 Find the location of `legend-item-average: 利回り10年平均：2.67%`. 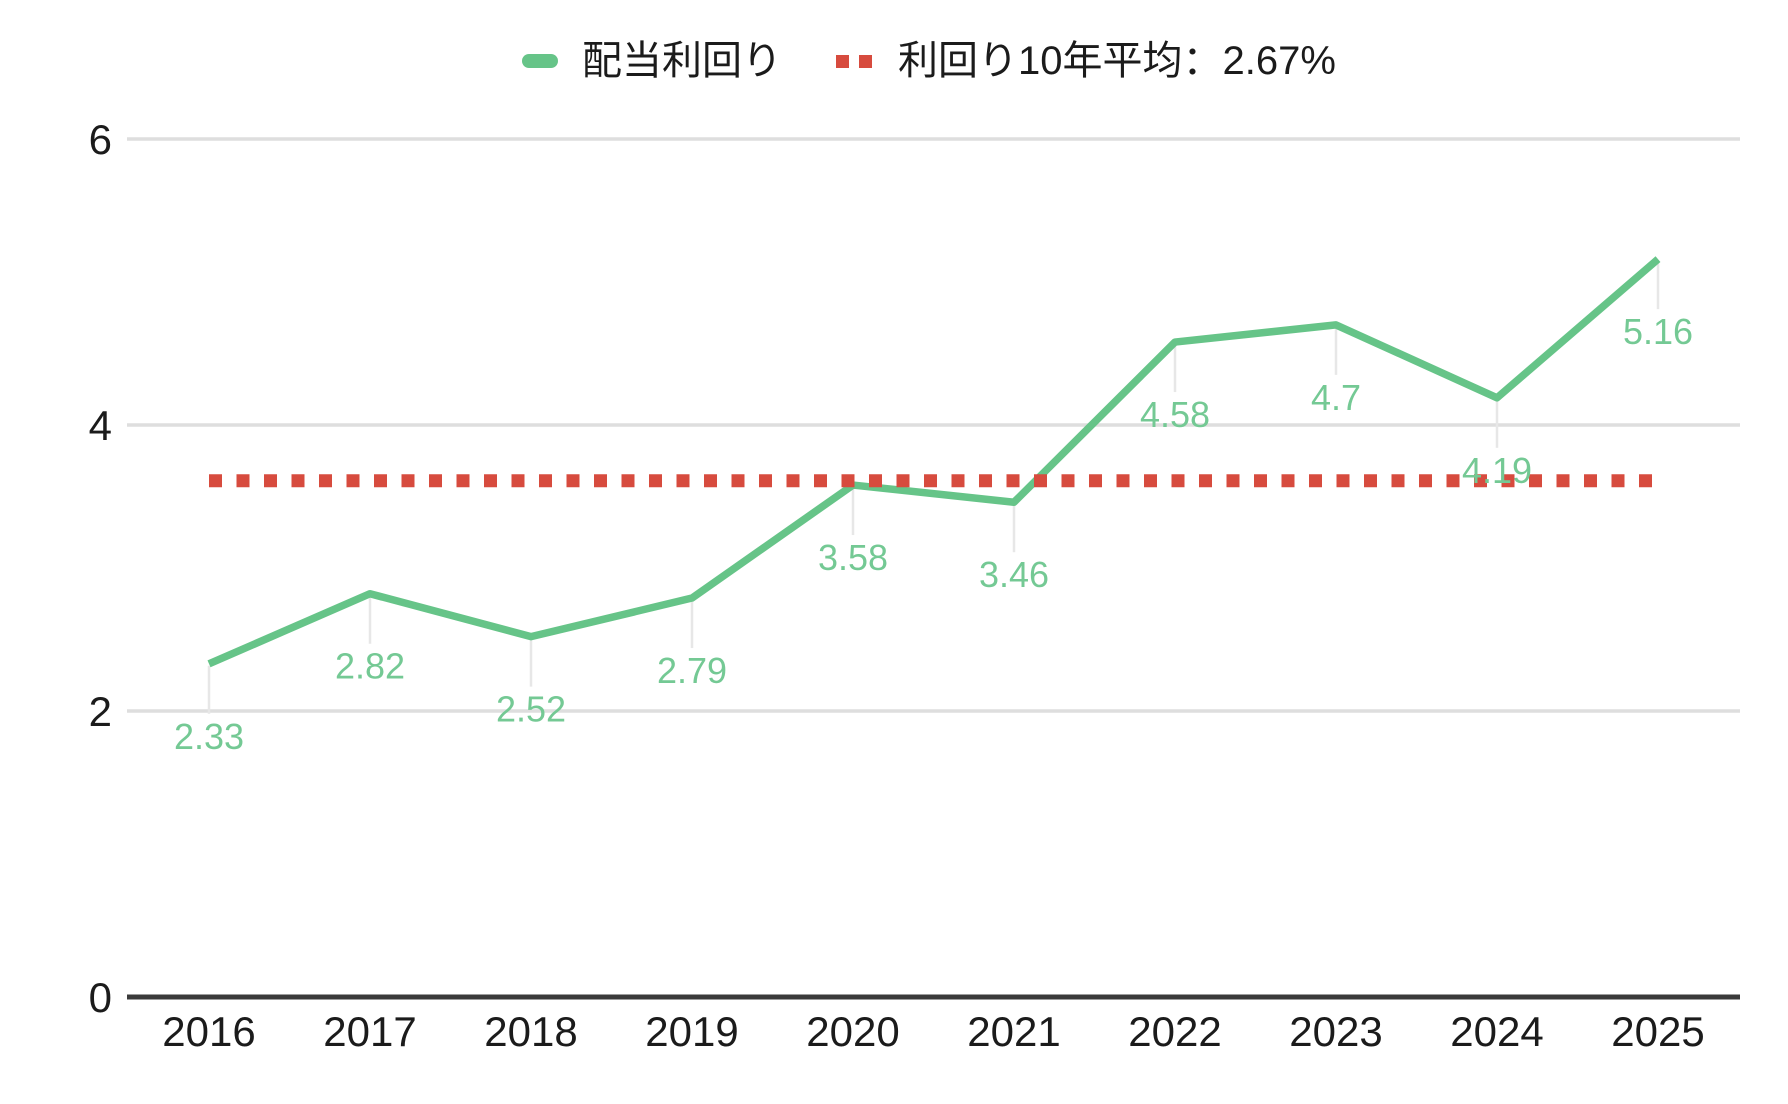

legend-item-average: 利回り10年平均：2.67% is located at coordinates (1086, 61).